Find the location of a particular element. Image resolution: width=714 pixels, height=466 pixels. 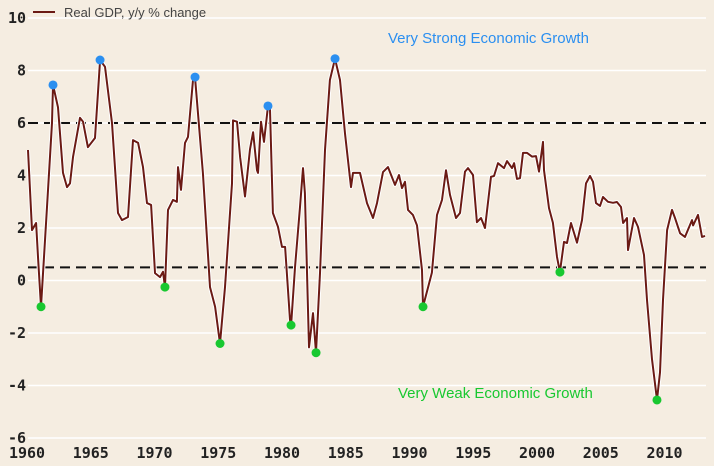

x-tick-label: 1965 is located at coordinates (91, 453).